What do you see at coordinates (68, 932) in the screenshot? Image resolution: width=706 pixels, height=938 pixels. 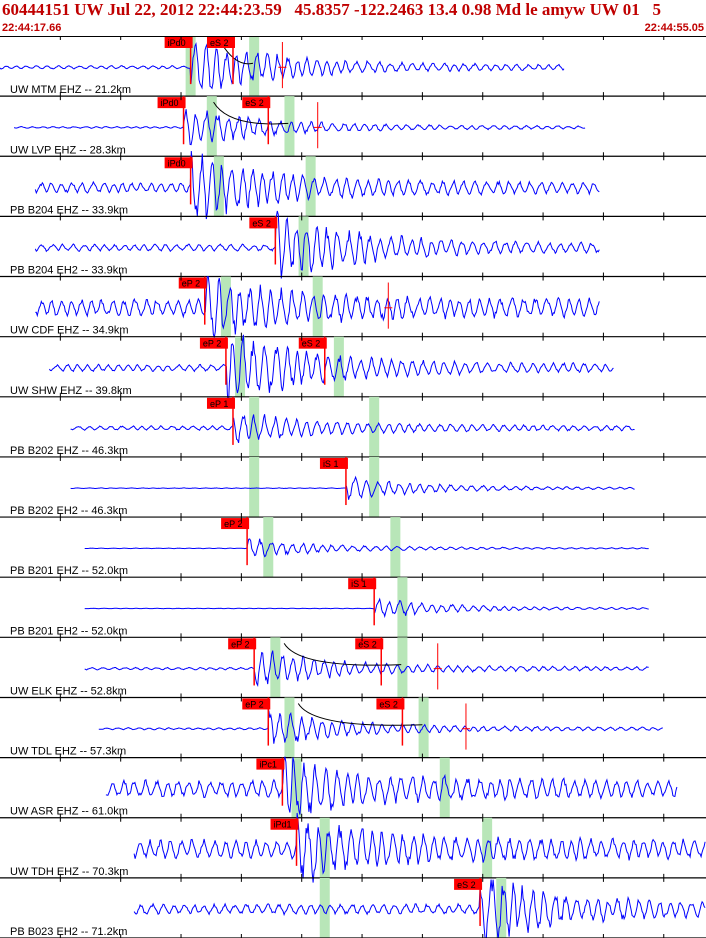 I see `station-label: PB B023 EH2 -- 71.2km` at bounding box center [68, 932].